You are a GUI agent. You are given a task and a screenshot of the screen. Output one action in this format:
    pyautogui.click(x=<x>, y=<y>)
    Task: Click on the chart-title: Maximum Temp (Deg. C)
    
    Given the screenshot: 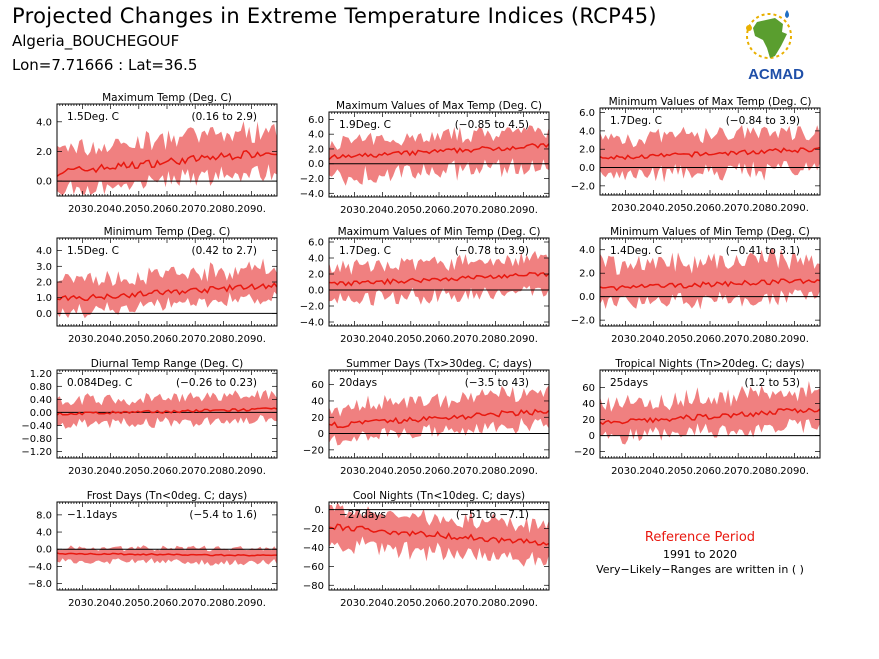 What is the action you would take?
    pyautogui.click(x=167, y=98)
    